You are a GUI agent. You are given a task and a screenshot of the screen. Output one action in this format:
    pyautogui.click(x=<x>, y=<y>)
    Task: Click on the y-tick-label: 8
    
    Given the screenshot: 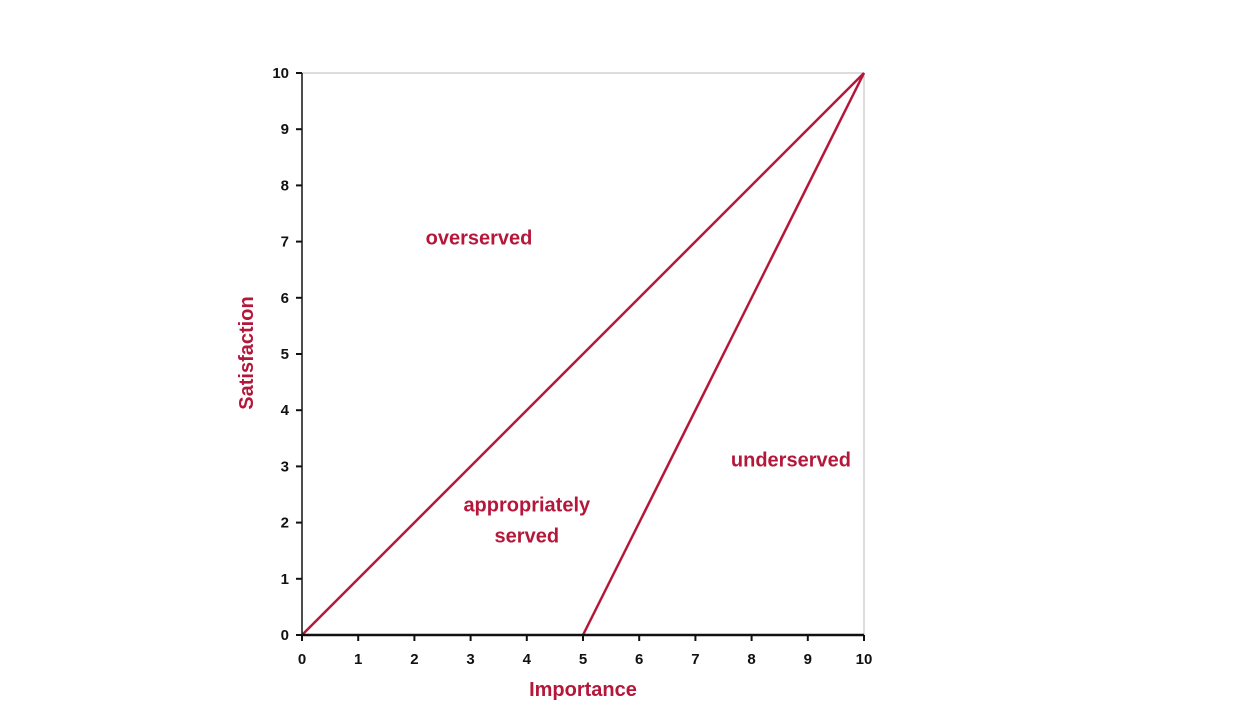 What is the action you would take?
    pyautogui.click(x=285, y=185)
    